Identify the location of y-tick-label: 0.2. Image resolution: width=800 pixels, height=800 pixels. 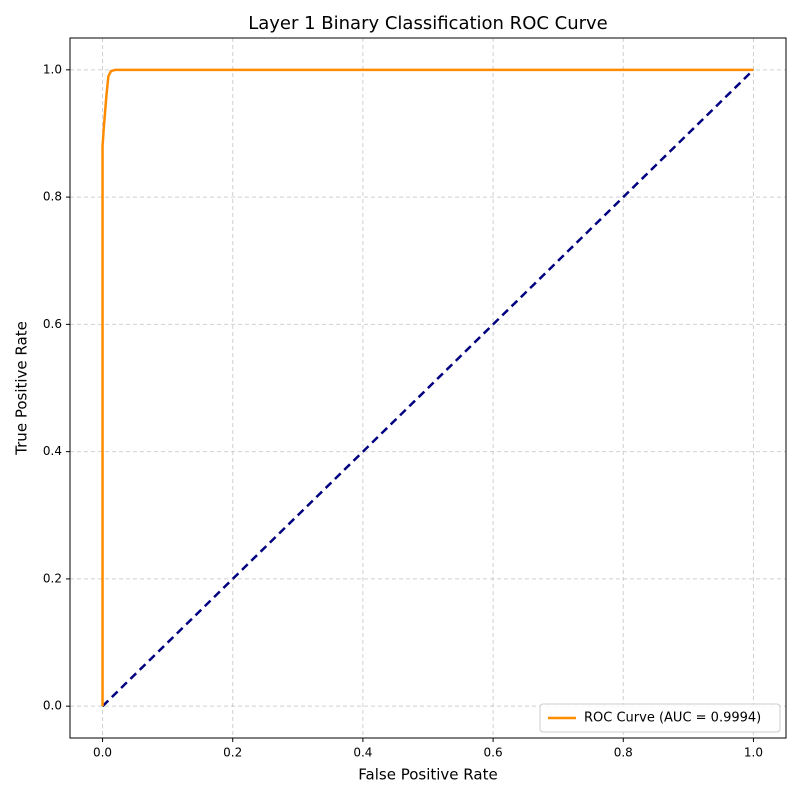
(52, 578).